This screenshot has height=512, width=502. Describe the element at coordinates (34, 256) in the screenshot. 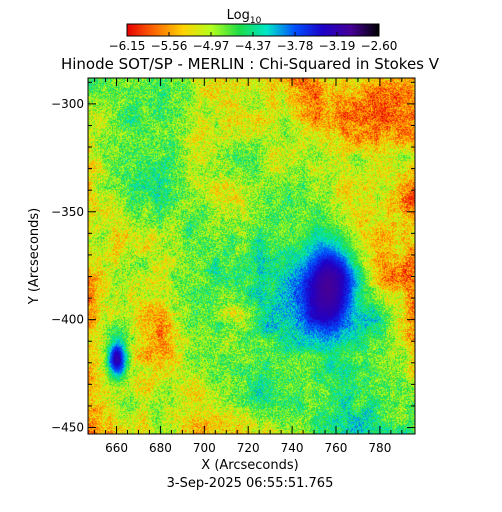

I see `y-axis-label: Y (Arcseconds)` at that location.